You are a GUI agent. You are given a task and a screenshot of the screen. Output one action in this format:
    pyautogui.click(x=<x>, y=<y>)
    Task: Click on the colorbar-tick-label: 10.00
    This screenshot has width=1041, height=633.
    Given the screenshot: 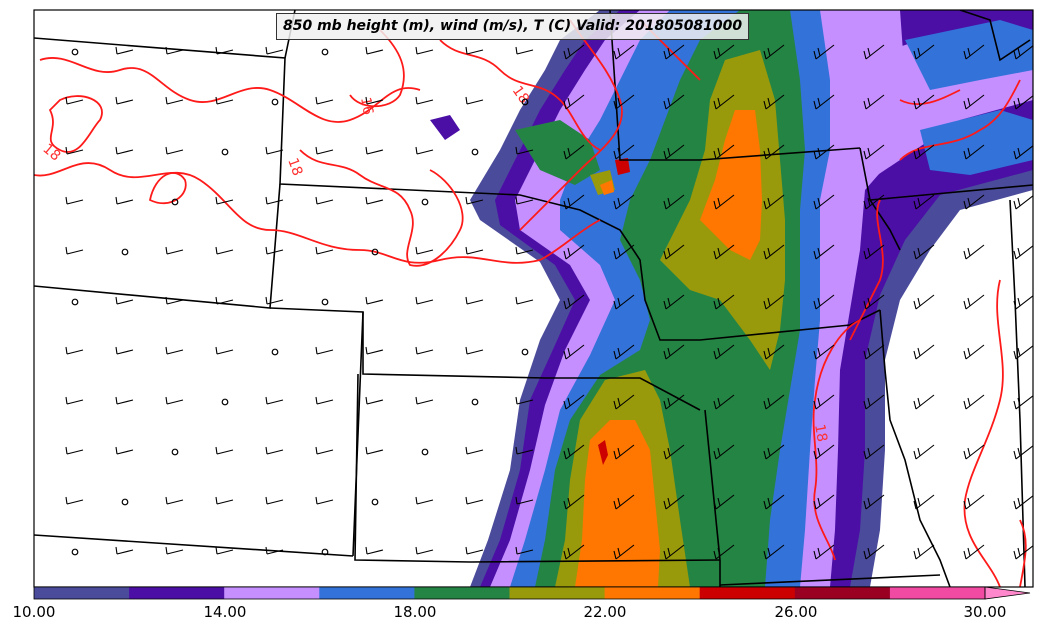 What is the action you would take?
    pyautogui.click(x=34, y=612)
    